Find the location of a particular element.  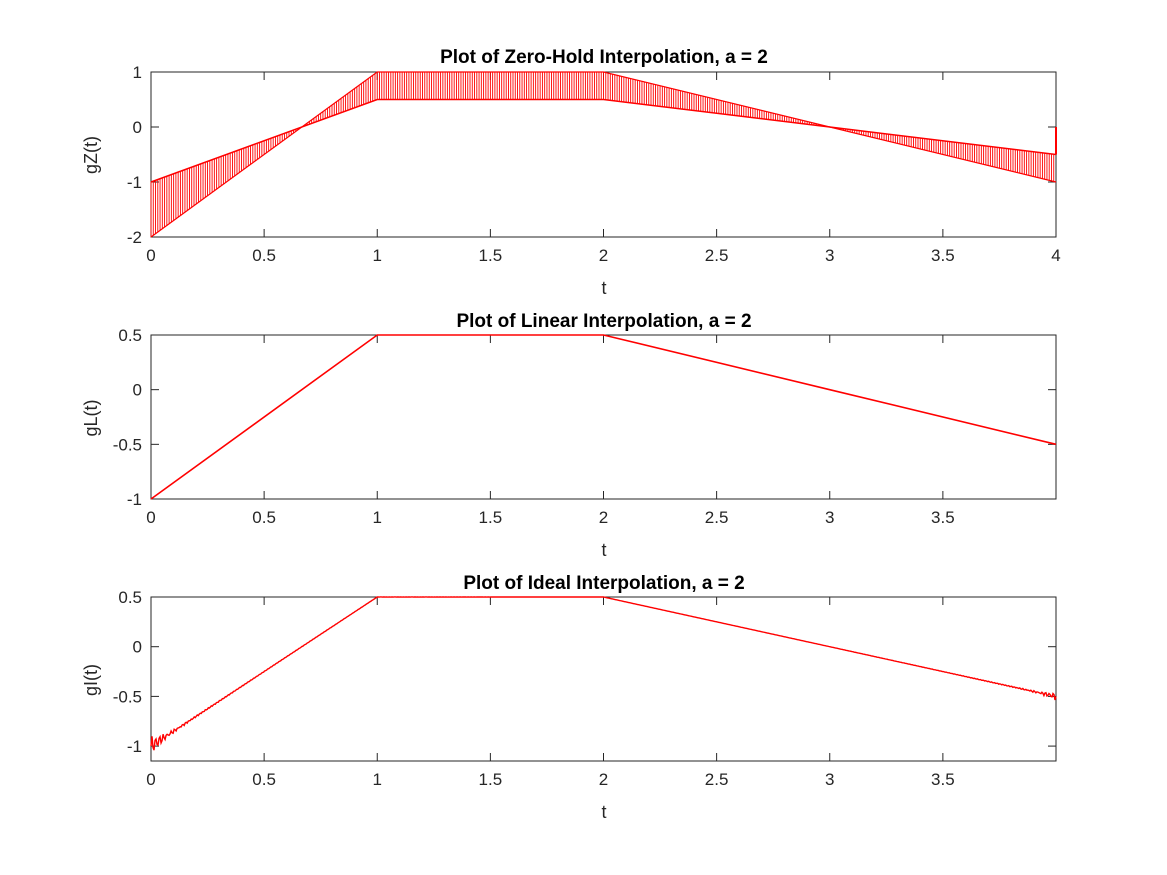

zero-hold-xtick-label: 3 is located at coordinates (829, 255).